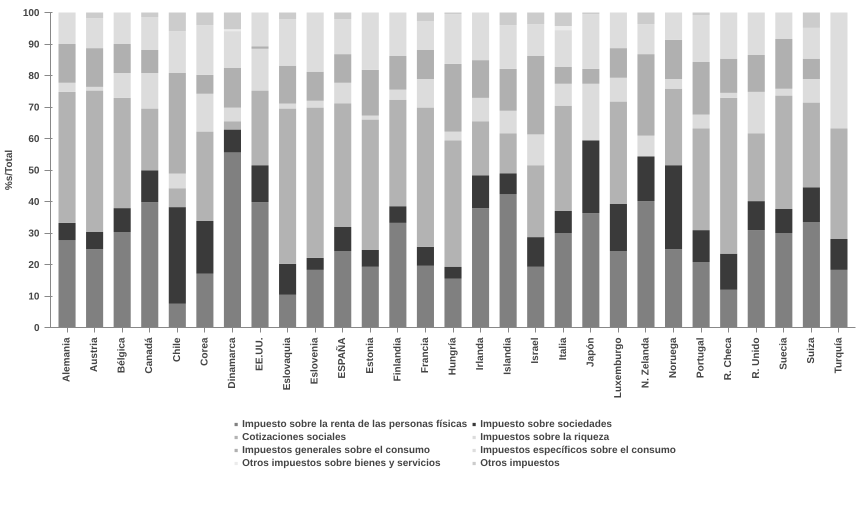 This screenshot has width=862, height=532. I want to click on x-tick-label: Hungría, so click(453, 356).